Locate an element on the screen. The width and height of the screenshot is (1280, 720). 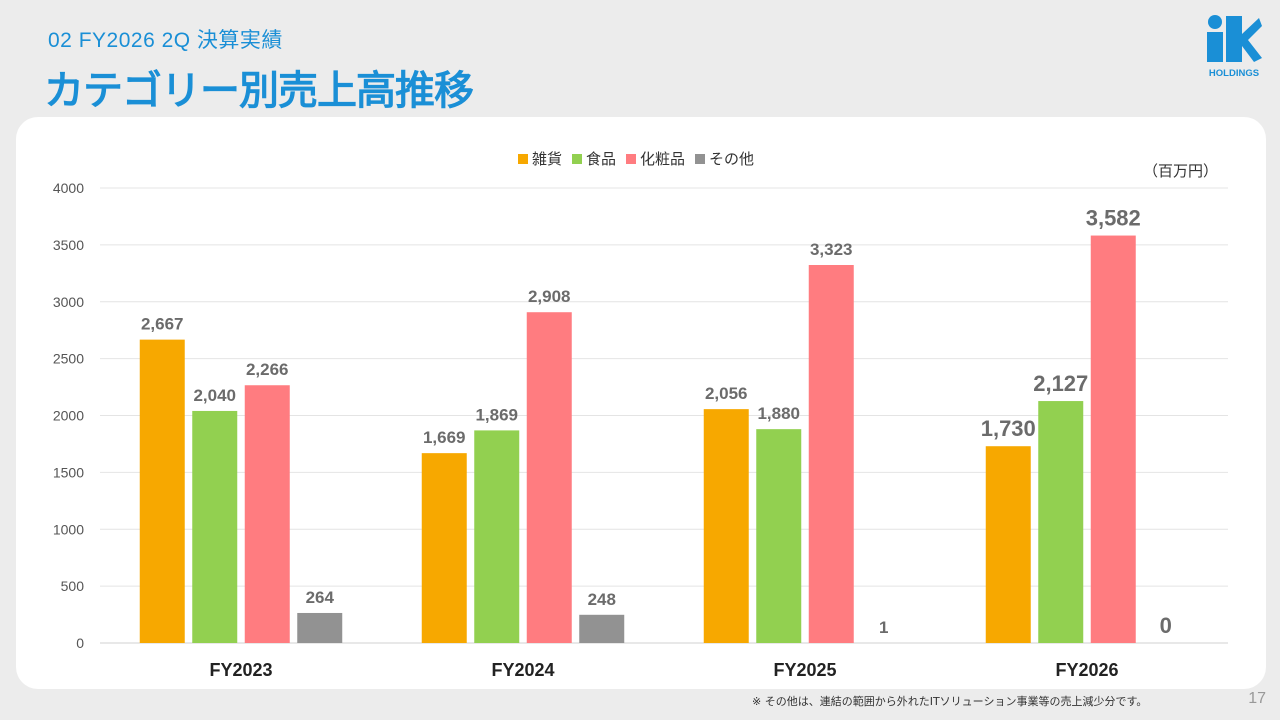
data-label: 2,056 is located at coordinates (726, 393).